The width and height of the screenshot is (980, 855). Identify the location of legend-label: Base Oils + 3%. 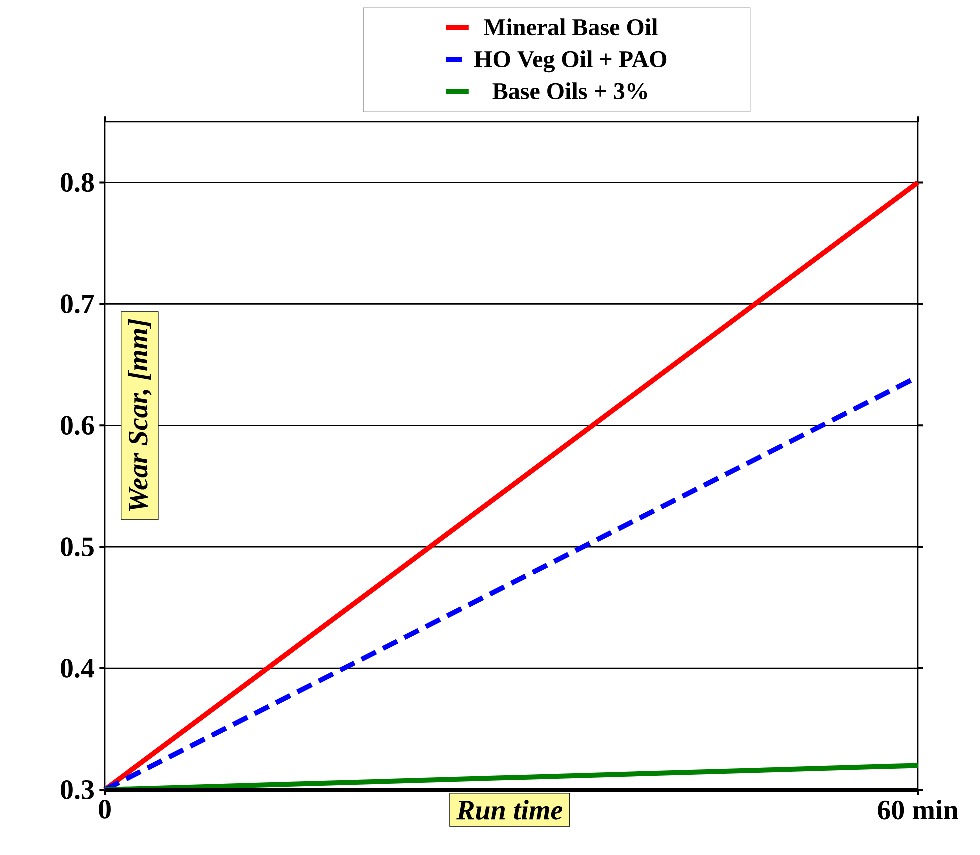
(570, 91).